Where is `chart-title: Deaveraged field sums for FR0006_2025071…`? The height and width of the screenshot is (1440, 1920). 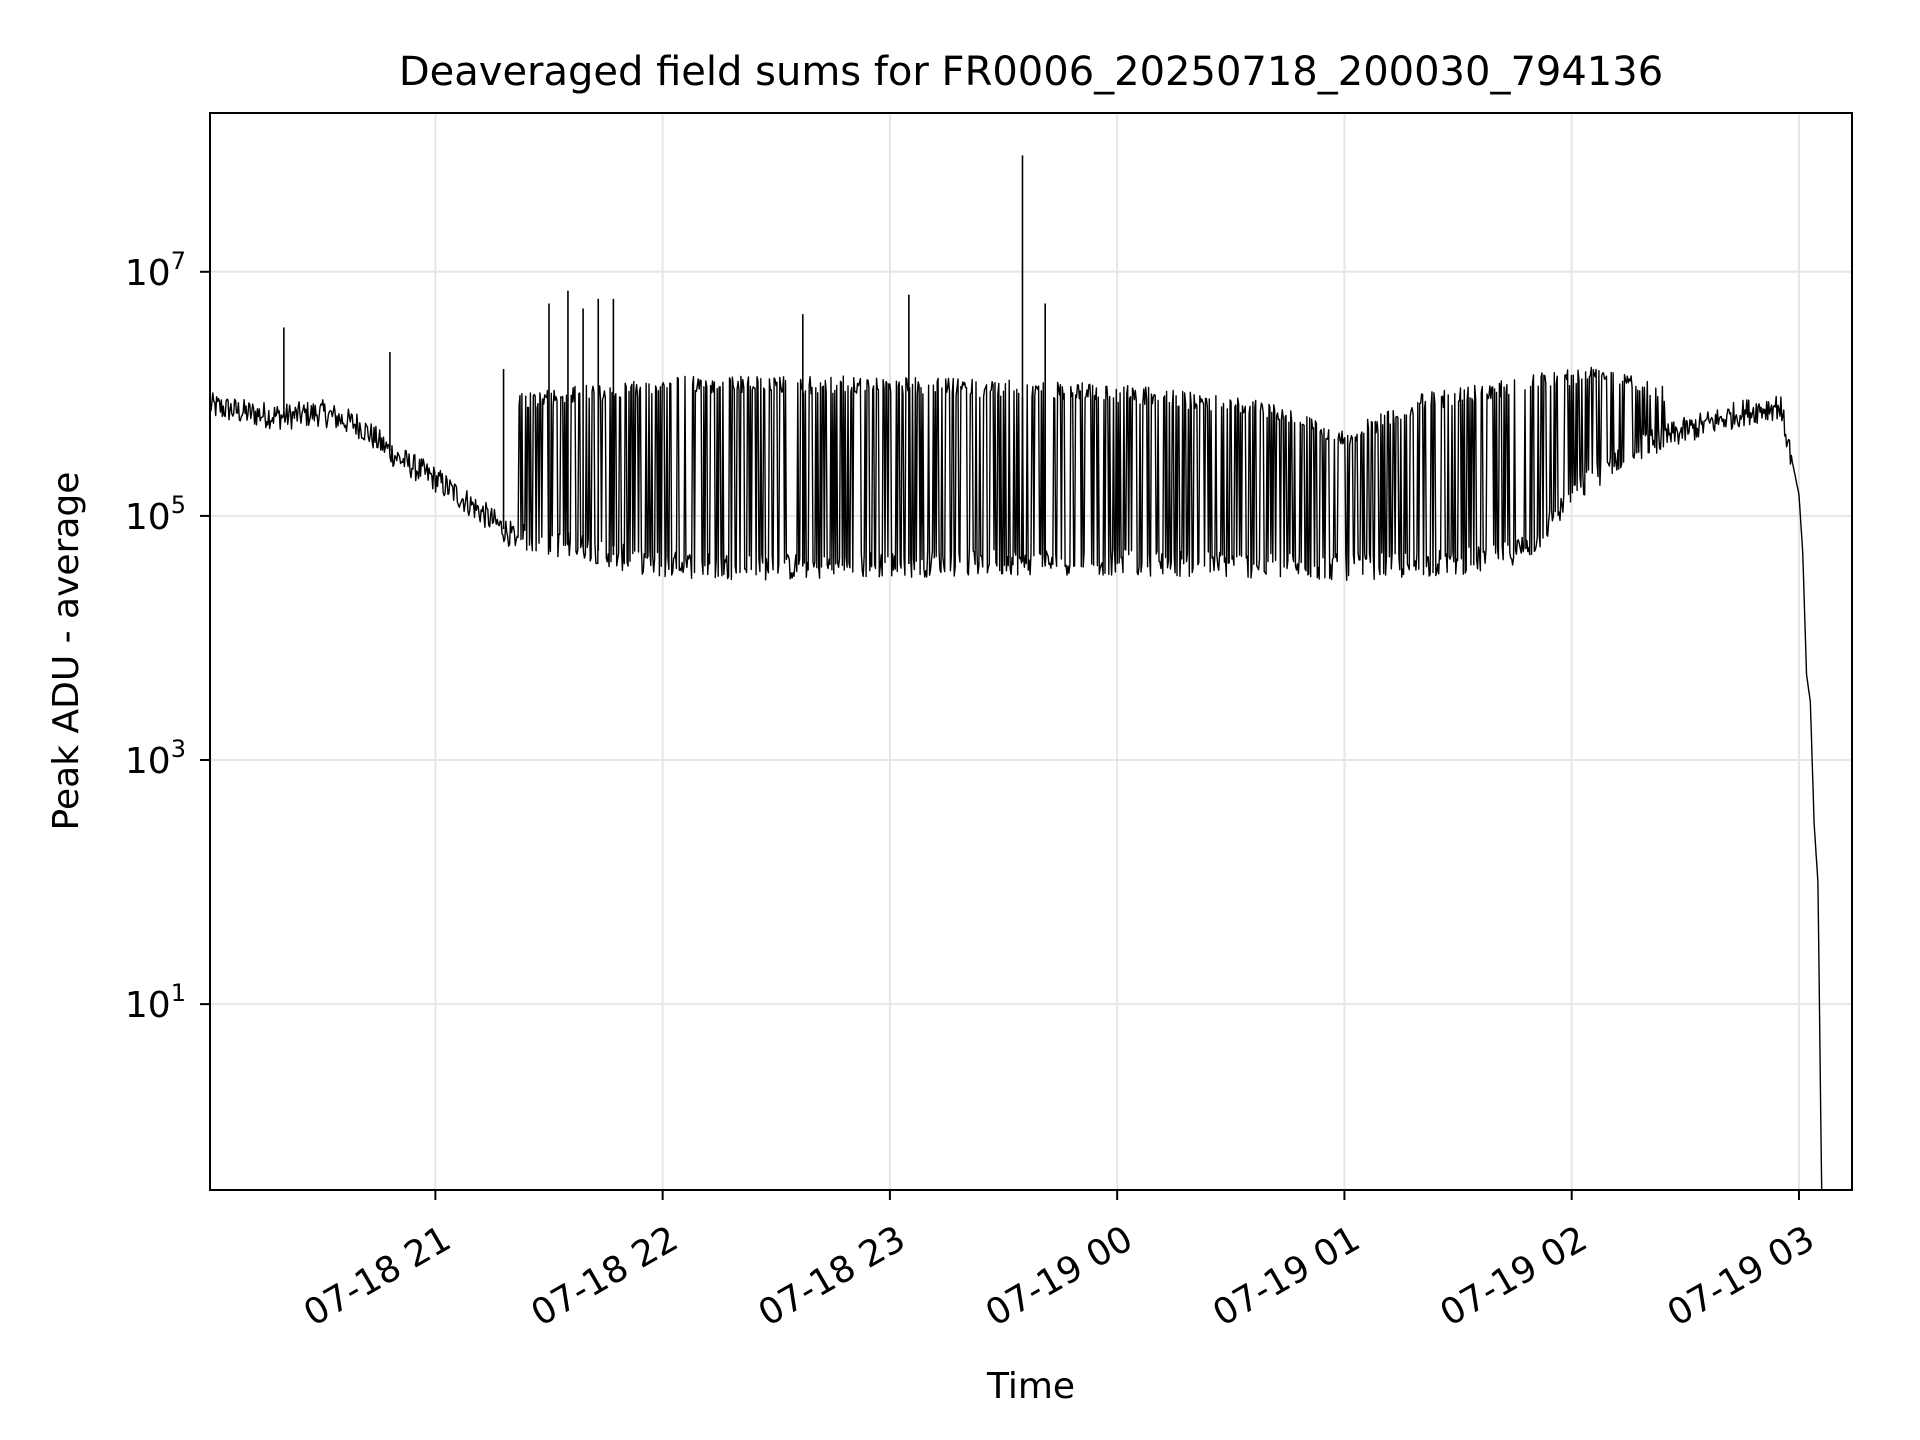
chart-title: Deaveraged field sums for FR0006_2025071… is located at coordinates (1031, 72).